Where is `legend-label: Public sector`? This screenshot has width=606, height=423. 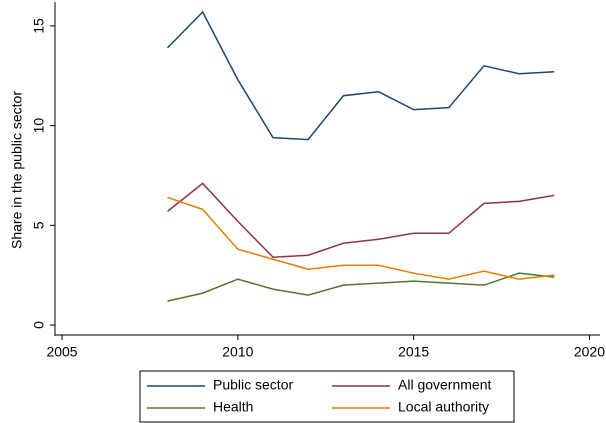
legend-label: Public sector is located at coordinates (253, 385).